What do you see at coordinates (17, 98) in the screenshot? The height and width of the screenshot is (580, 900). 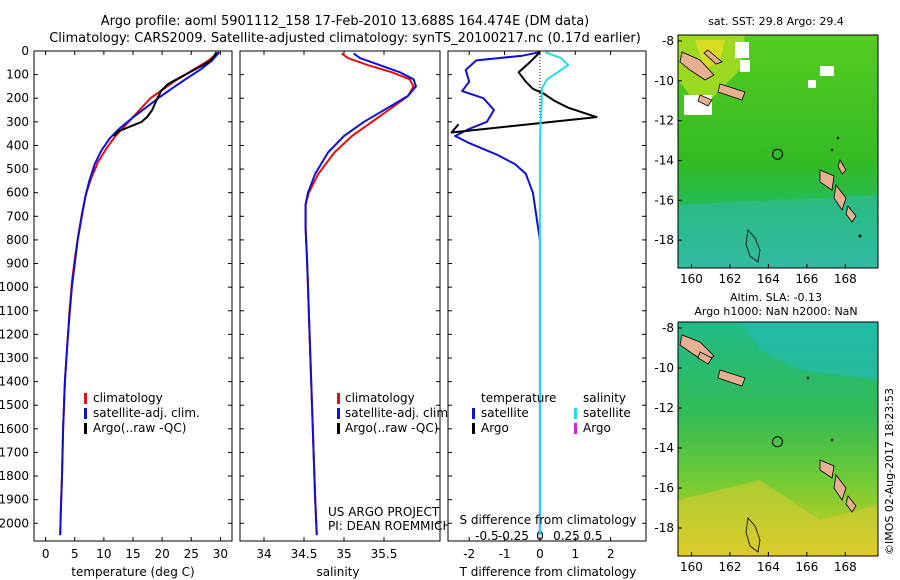 I see `depth-tick-label: 200` at bounding box center [17, 98].